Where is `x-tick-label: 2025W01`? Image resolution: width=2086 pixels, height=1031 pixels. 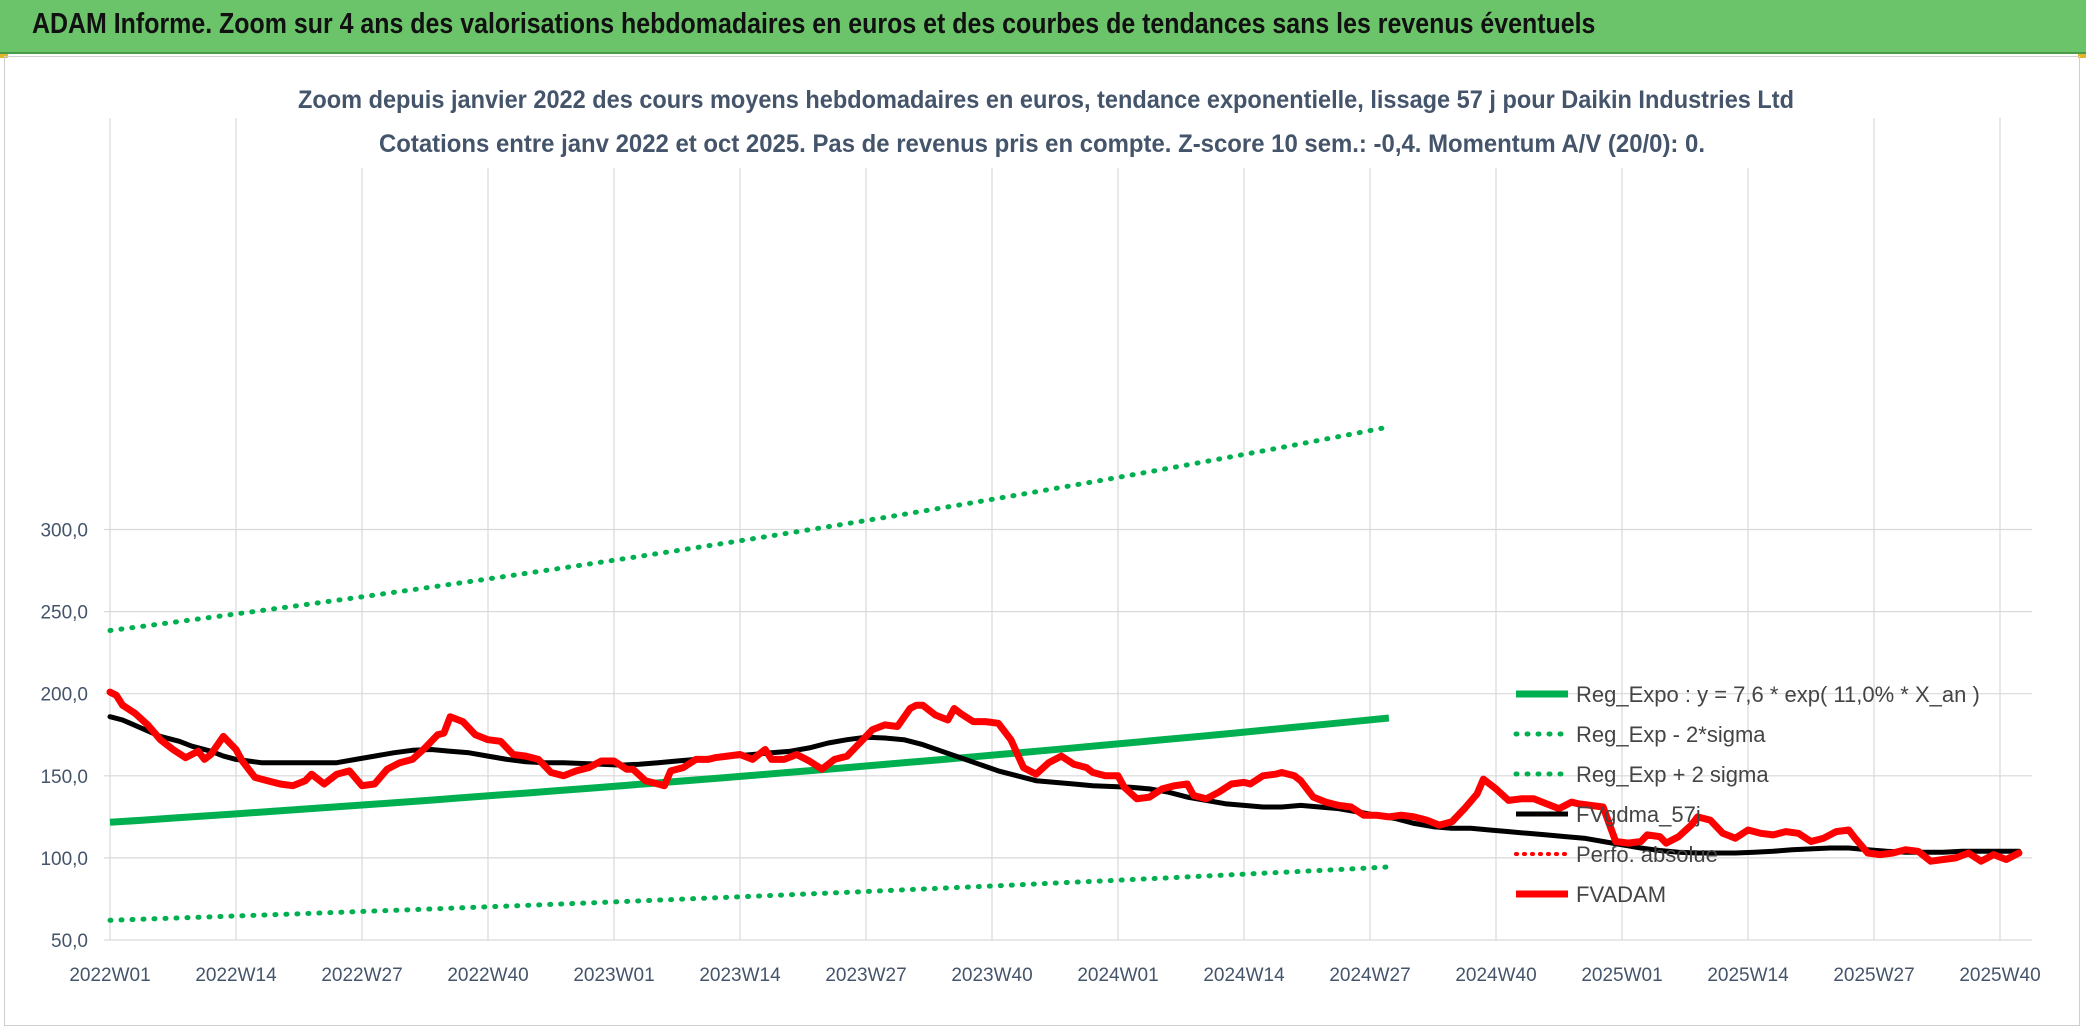
x-tick-label: 2025W01 is located at coordinates (1621, 975).